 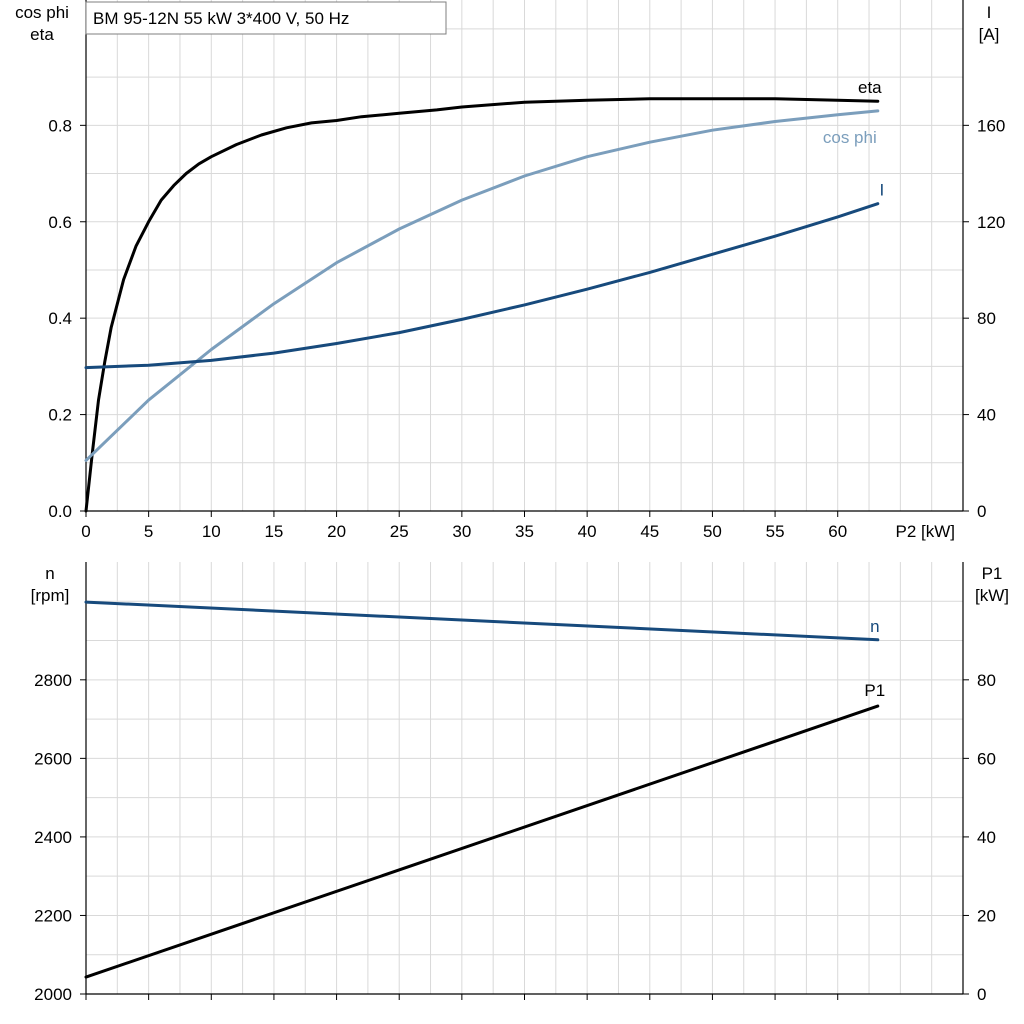 What do you see at coordinates (775, 531) in the screenshot?
I see `x-tick-label: 55` at bounding box center [775, 531].